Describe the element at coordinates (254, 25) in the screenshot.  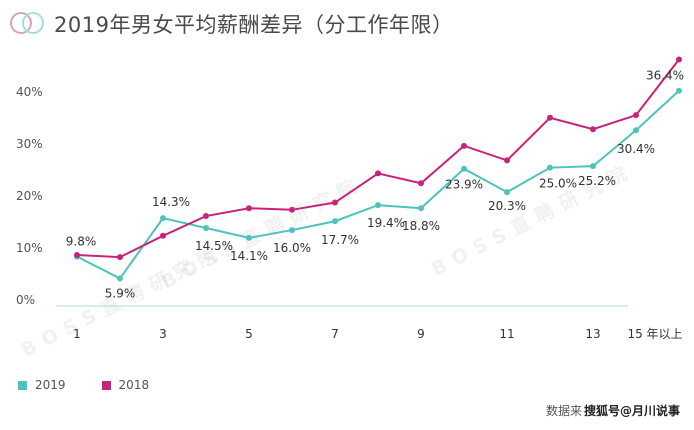
I see `chart-title: 2019年男女平均薪酬差异（分工作年限）` at that location.